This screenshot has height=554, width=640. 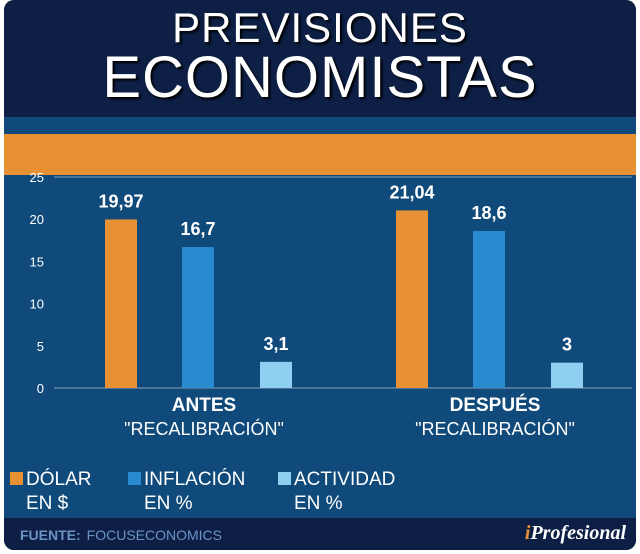 I want to click on data-label: 16,7, so click(x=197, y=229).